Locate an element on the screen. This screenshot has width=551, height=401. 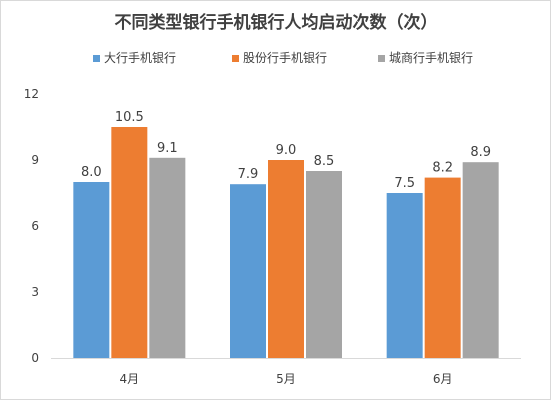
chart-title: 不同类型银行手机银行人均启动次数（次） is located at coordinates (276, 22).